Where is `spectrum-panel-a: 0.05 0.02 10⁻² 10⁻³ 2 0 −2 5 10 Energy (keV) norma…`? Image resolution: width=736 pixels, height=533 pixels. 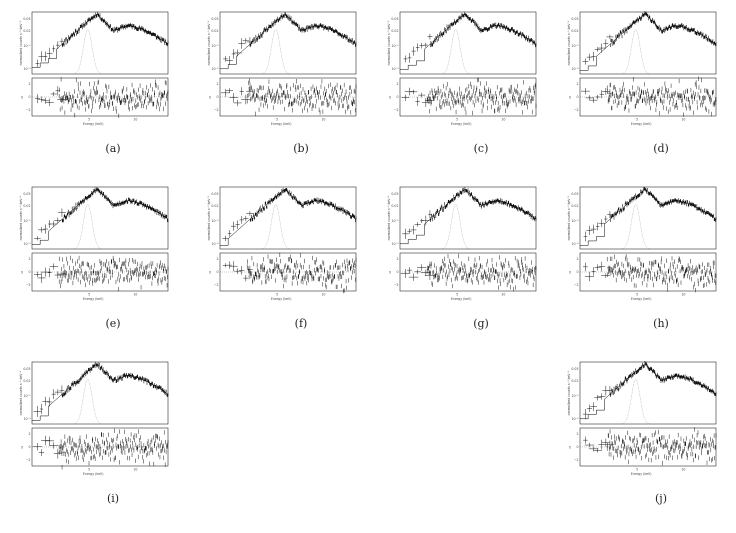 spectrum-panel-a: 0.05 0.02 10⁻² 10⁻³ 2 0 −2 5 10 Energy (keV) norma… is located at coordinates (103, 95).